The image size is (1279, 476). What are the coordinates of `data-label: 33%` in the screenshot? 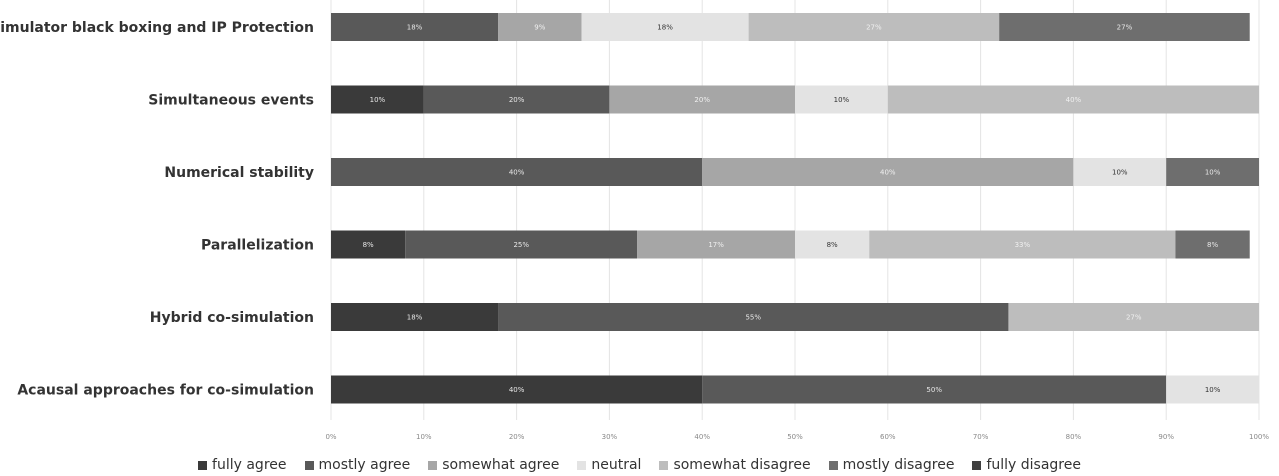 It's located at (1023, 245).